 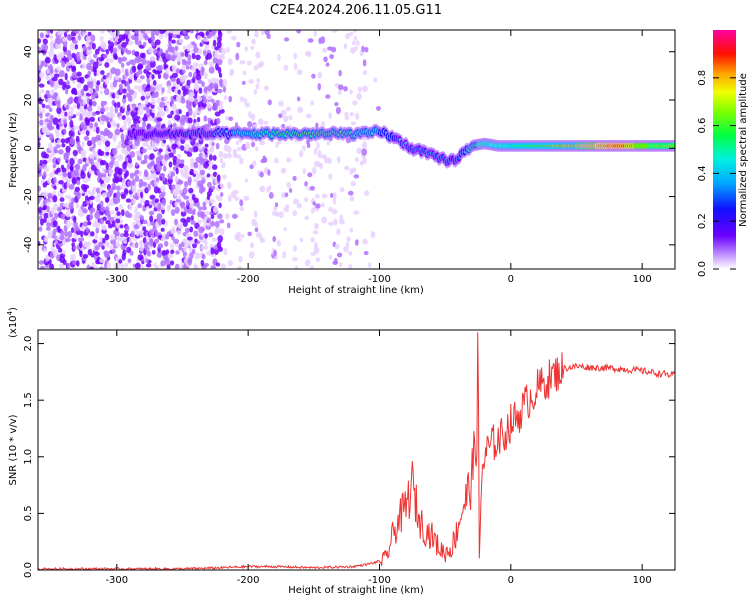 I want to click on colorbar-tick-label: 0.2, so click(x=702, y=221).